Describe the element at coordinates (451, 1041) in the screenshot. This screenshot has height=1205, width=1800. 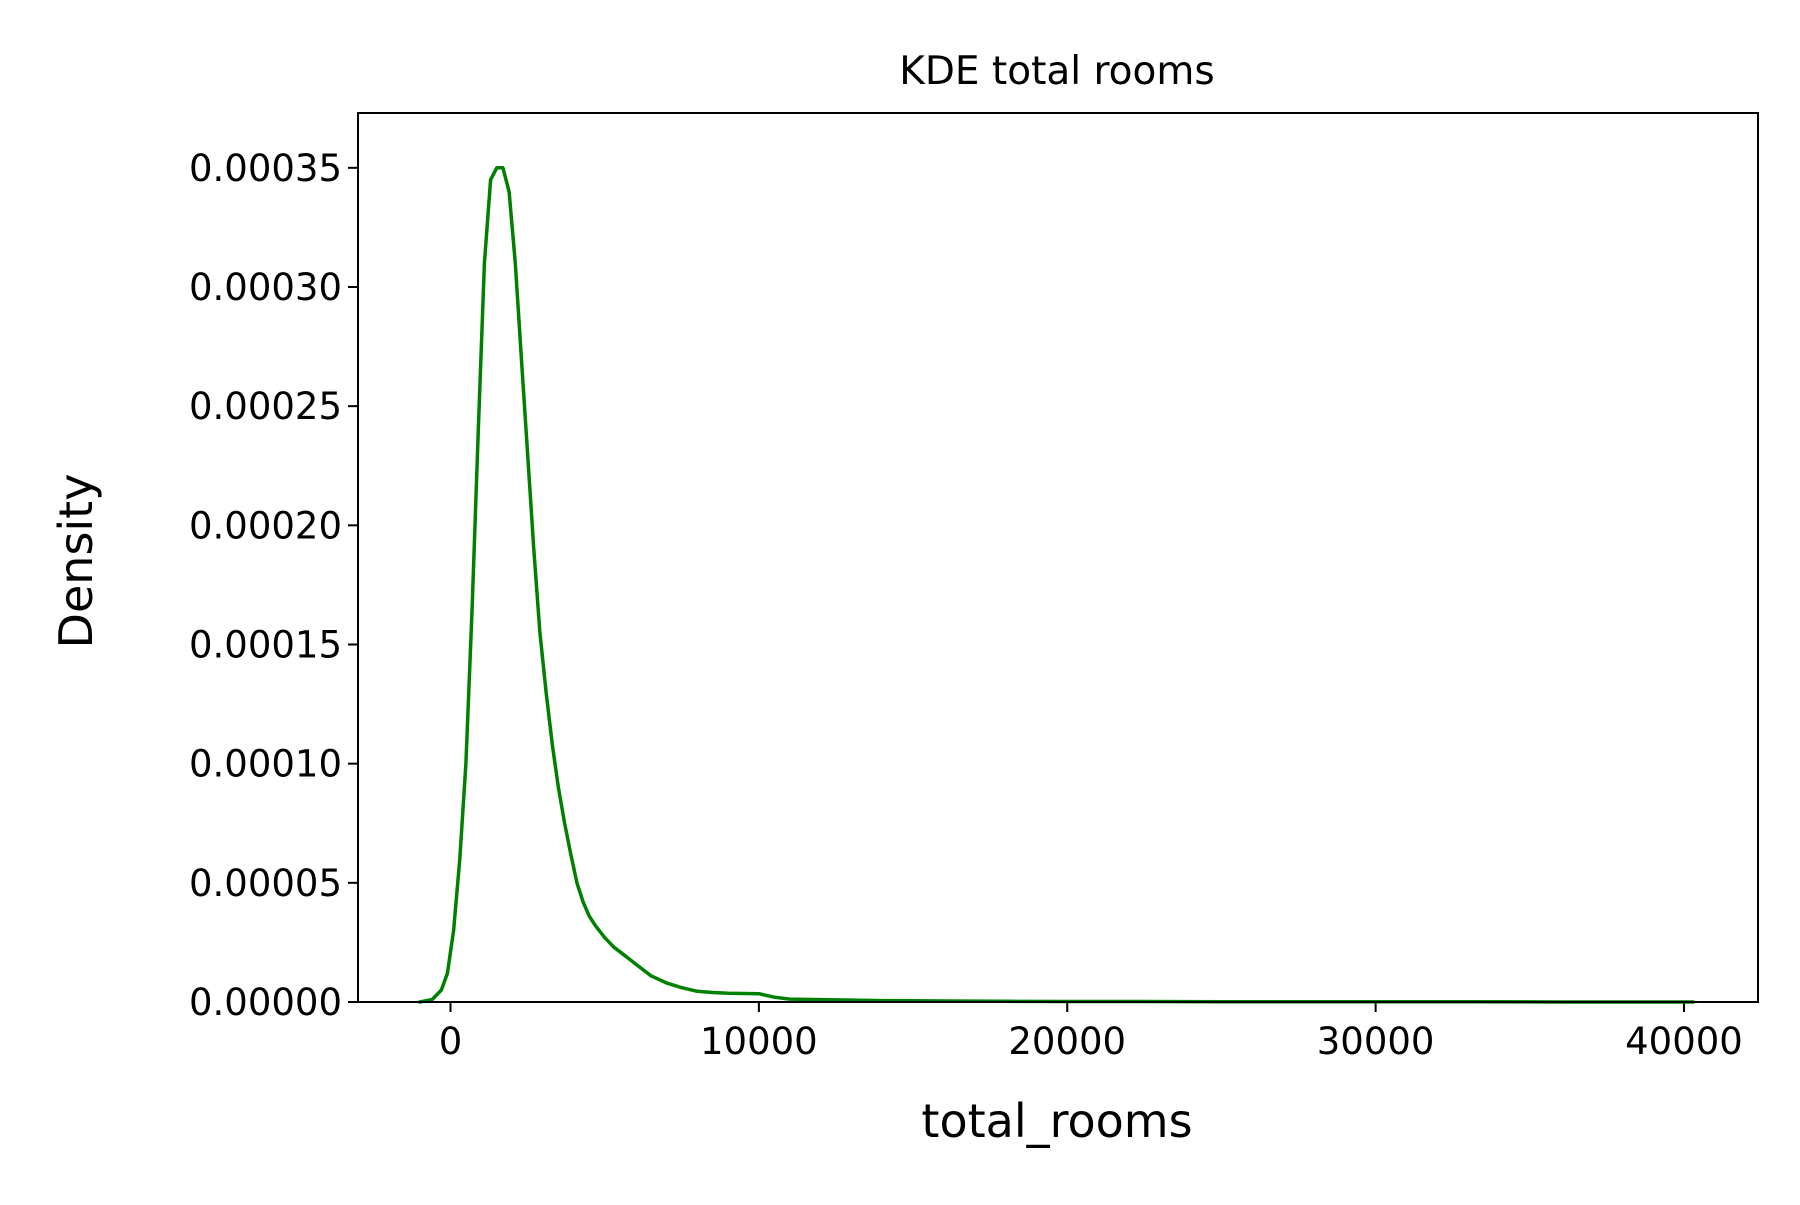
I see `x-tick-label: 0` at that location.